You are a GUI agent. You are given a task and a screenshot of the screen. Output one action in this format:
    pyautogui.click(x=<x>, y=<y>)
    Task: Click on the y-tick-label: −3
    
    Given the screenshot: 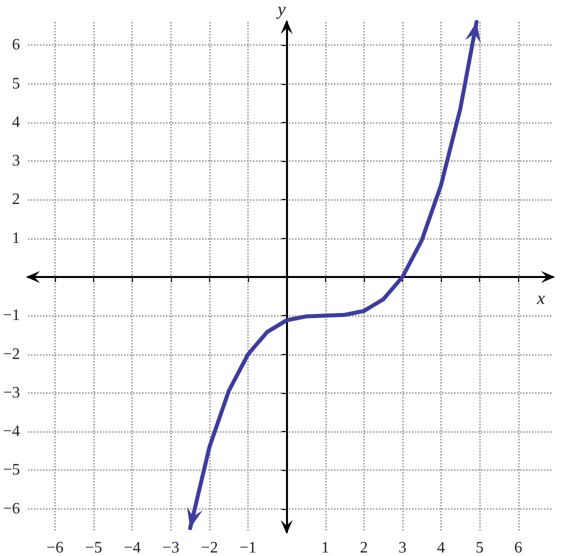 What is the action you would take?
    pyautogui.click(x=11, y=393)
    